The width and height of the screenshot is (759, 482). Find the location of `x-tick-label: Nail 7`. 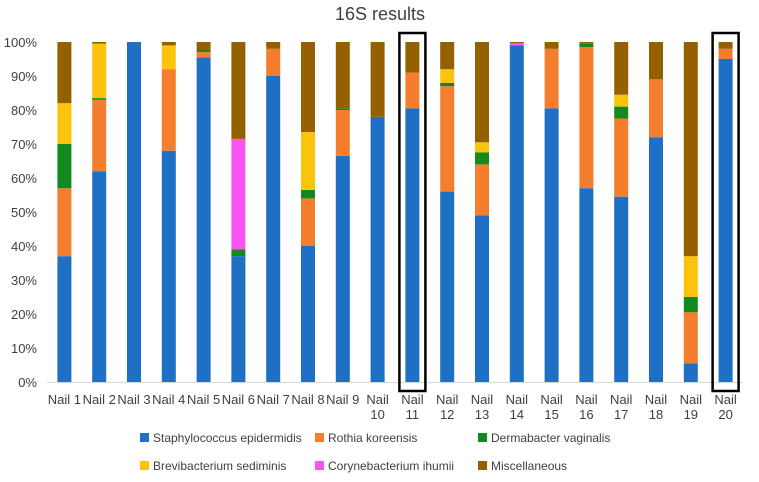

x-tick-label: Nail 7 is located at coordinates (273, 399).